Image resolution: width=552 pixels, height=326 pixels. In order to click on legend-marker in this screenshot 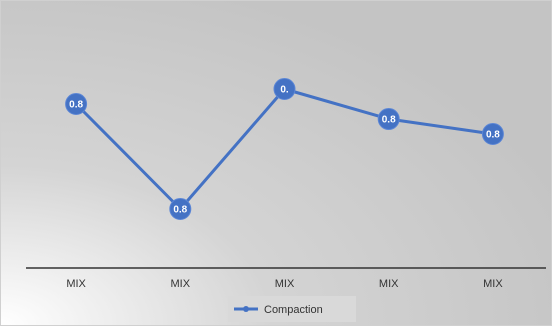, I will do `click(246, 309)`.